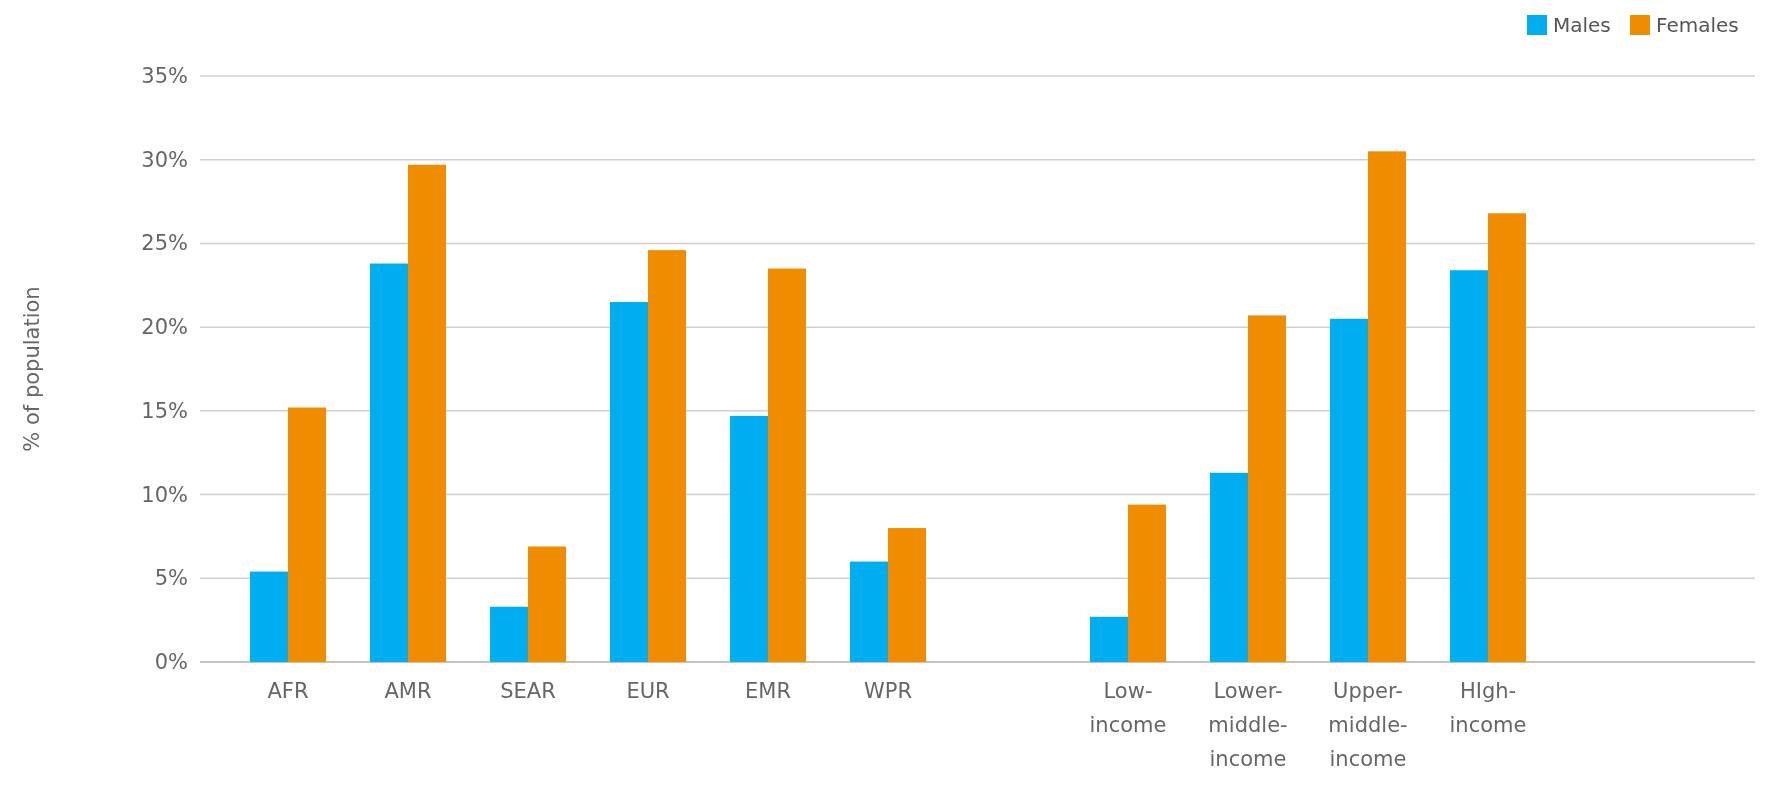  What do you see at coordinates (171, 578) in the screenshot?
I see `y-tick-label: 5%` at bounding box center [171, 578].